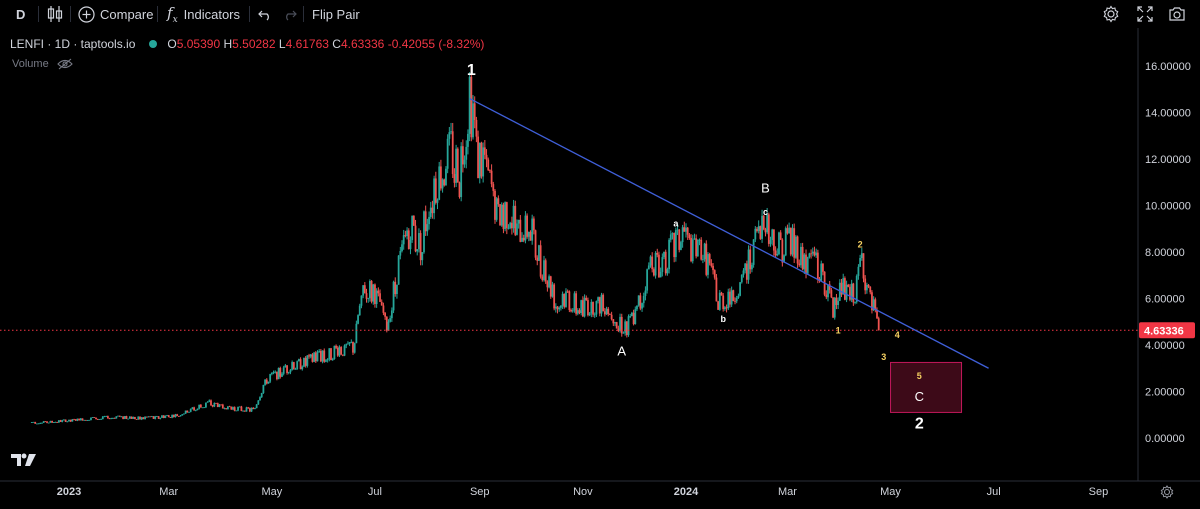  Describe the element at coordinates (24, 461) in the screenshot. I see `tradingview-logo` at that location.